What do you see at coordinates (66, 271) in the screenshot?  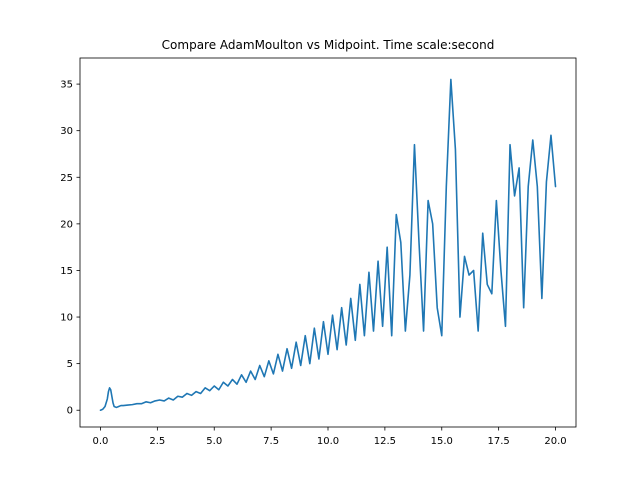 I see `y-tick-label: 15` at bounding box center [66, 271].